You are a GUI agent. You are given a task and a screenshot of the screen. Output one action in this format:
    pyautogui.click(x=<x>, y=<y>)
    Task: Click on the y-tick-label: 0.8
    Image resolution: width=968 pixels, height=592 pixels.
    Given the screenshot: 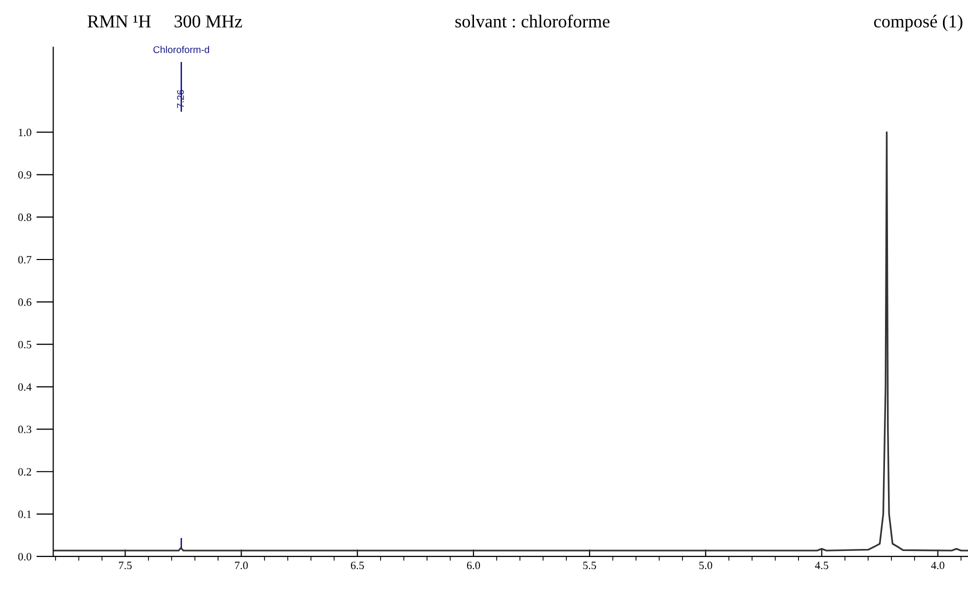 What is the action you would take?
    pyautogui.click(x=25, y=218)
    